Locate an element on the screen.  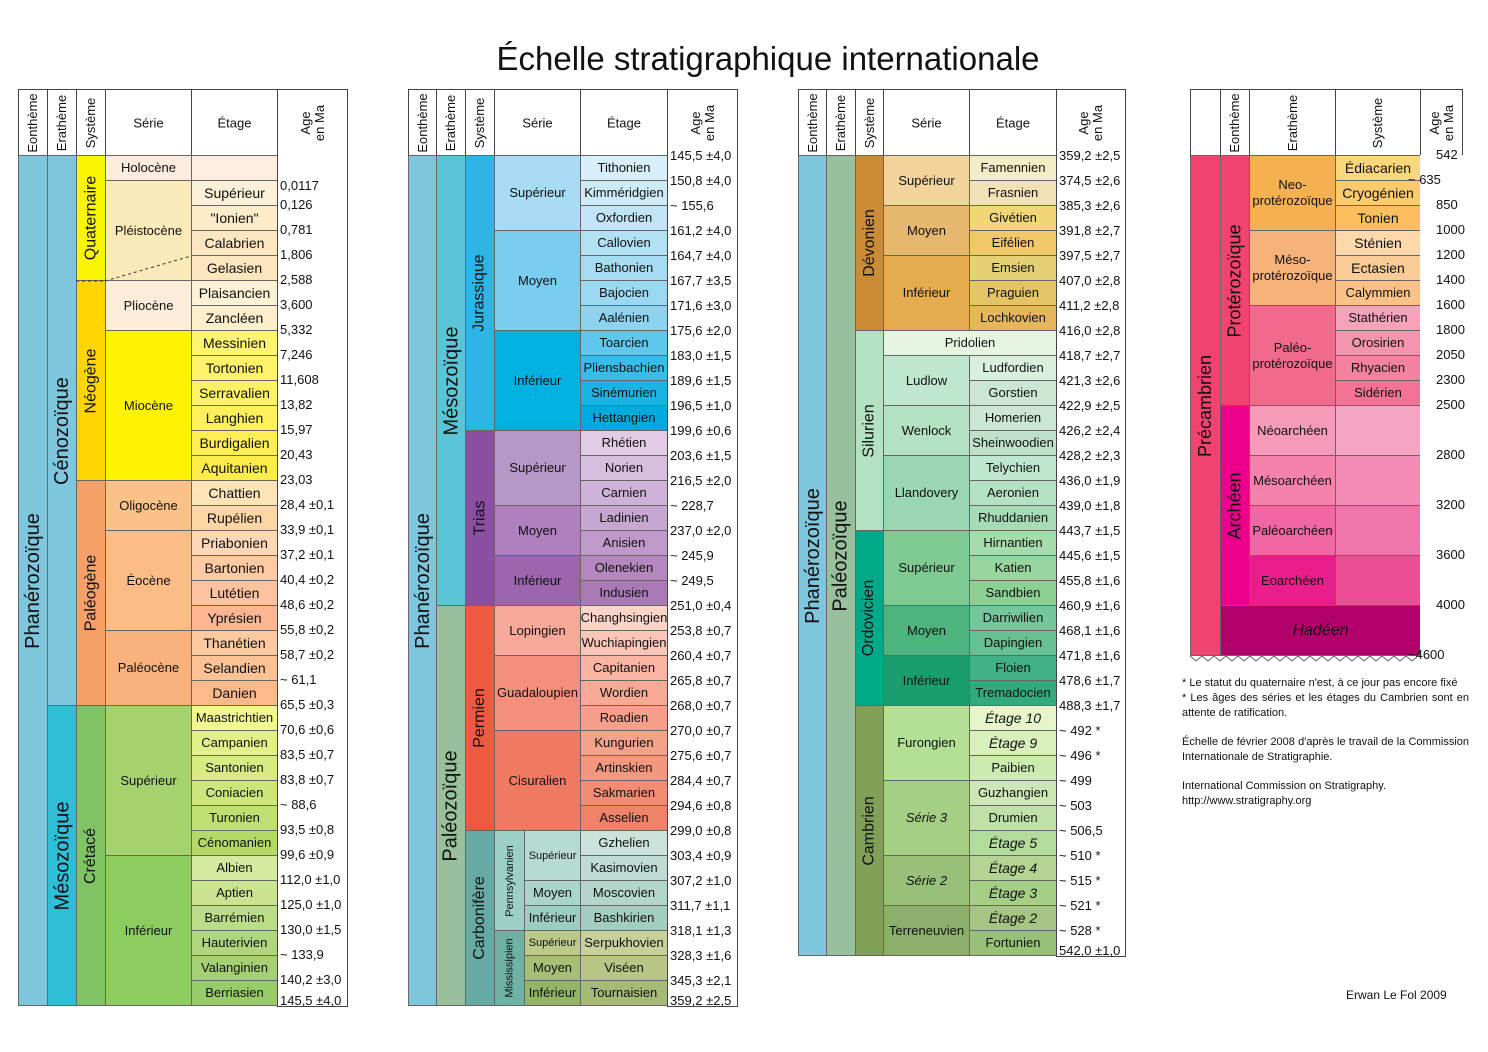
strat-unit-lopingien: Lopingien is located at coordinates (537, 630).